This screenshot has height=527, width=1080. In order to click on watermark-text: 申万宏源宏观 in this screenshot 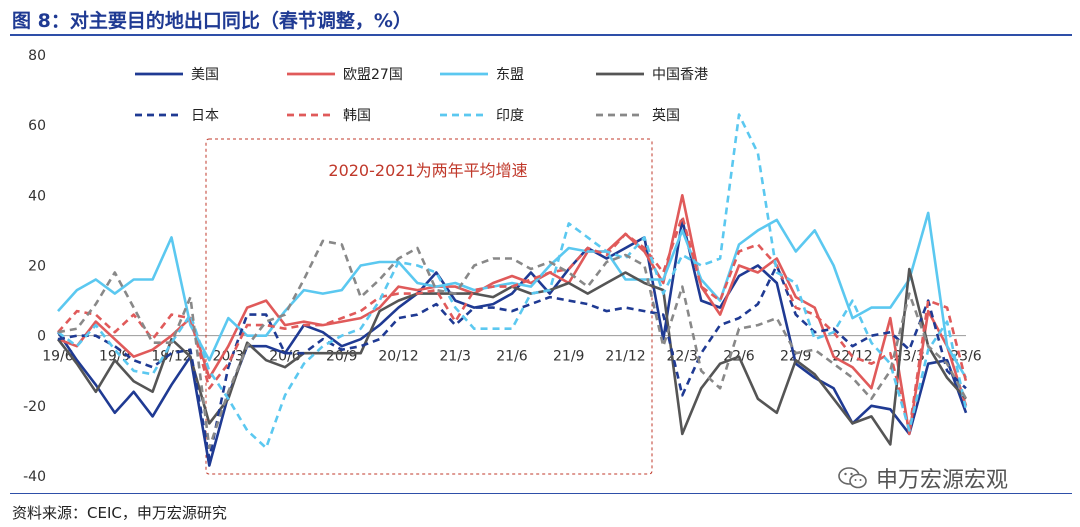, I will do `click(942, 480)`.